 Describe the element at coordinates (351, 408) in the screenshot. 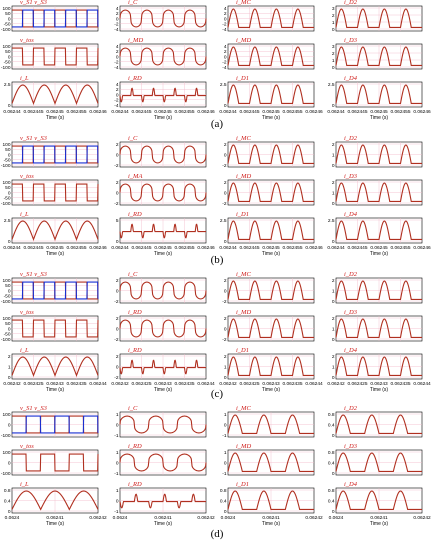

I see `panel-label: i_D2` at that location.